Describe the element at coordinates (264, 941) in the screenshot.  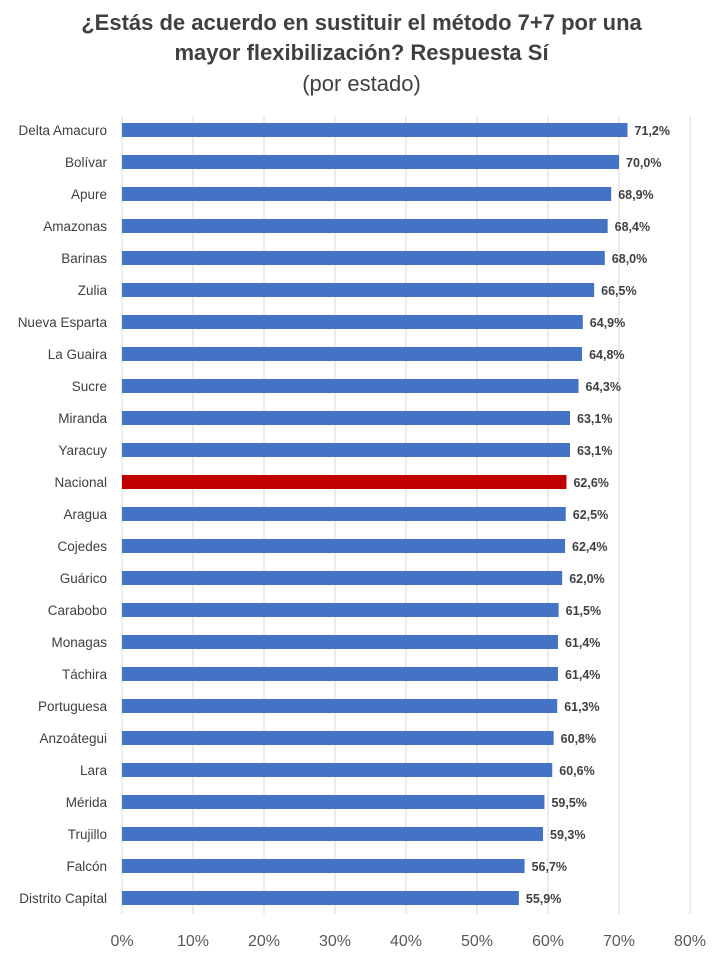
I see `x-tick-label: 20%` at that location.